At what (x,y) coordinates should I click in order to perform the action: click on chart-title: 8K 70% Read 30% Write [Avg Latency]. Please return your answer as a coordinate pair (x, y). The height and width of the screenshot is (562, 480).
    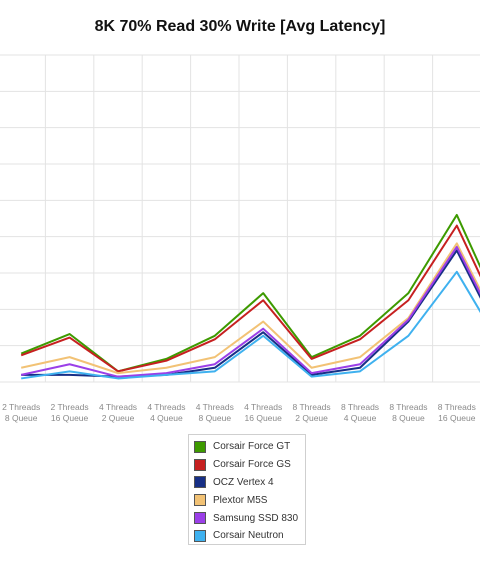
    Looking at the image, I should click on (240, 26).